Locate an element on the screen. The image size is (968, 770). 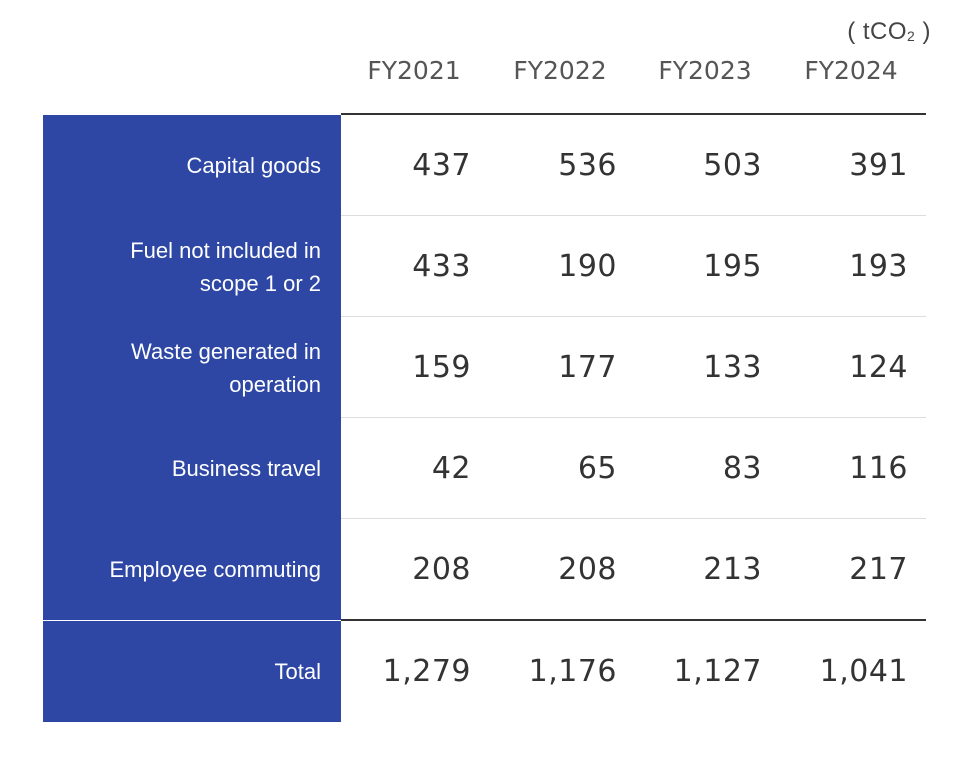
row-label: Capital goods is located at coordinates (192, 165).